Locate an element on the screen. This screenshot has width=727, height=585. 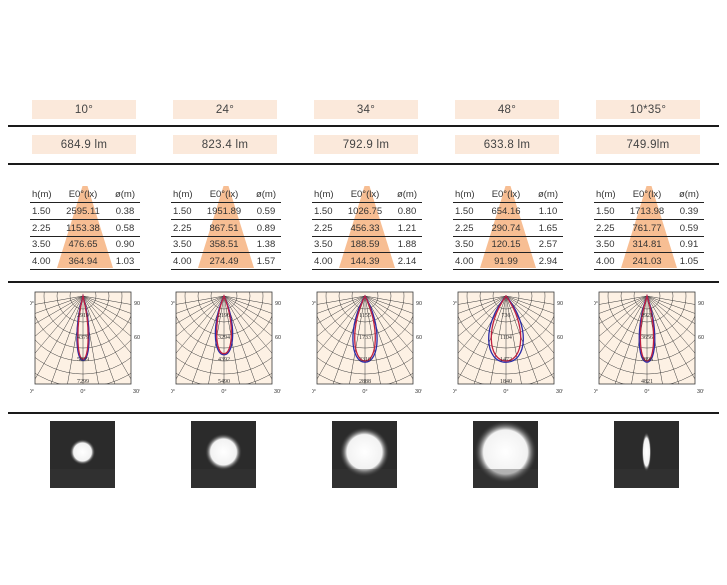
cell-diameter: 0.39 is located at coordinates (689, 211).